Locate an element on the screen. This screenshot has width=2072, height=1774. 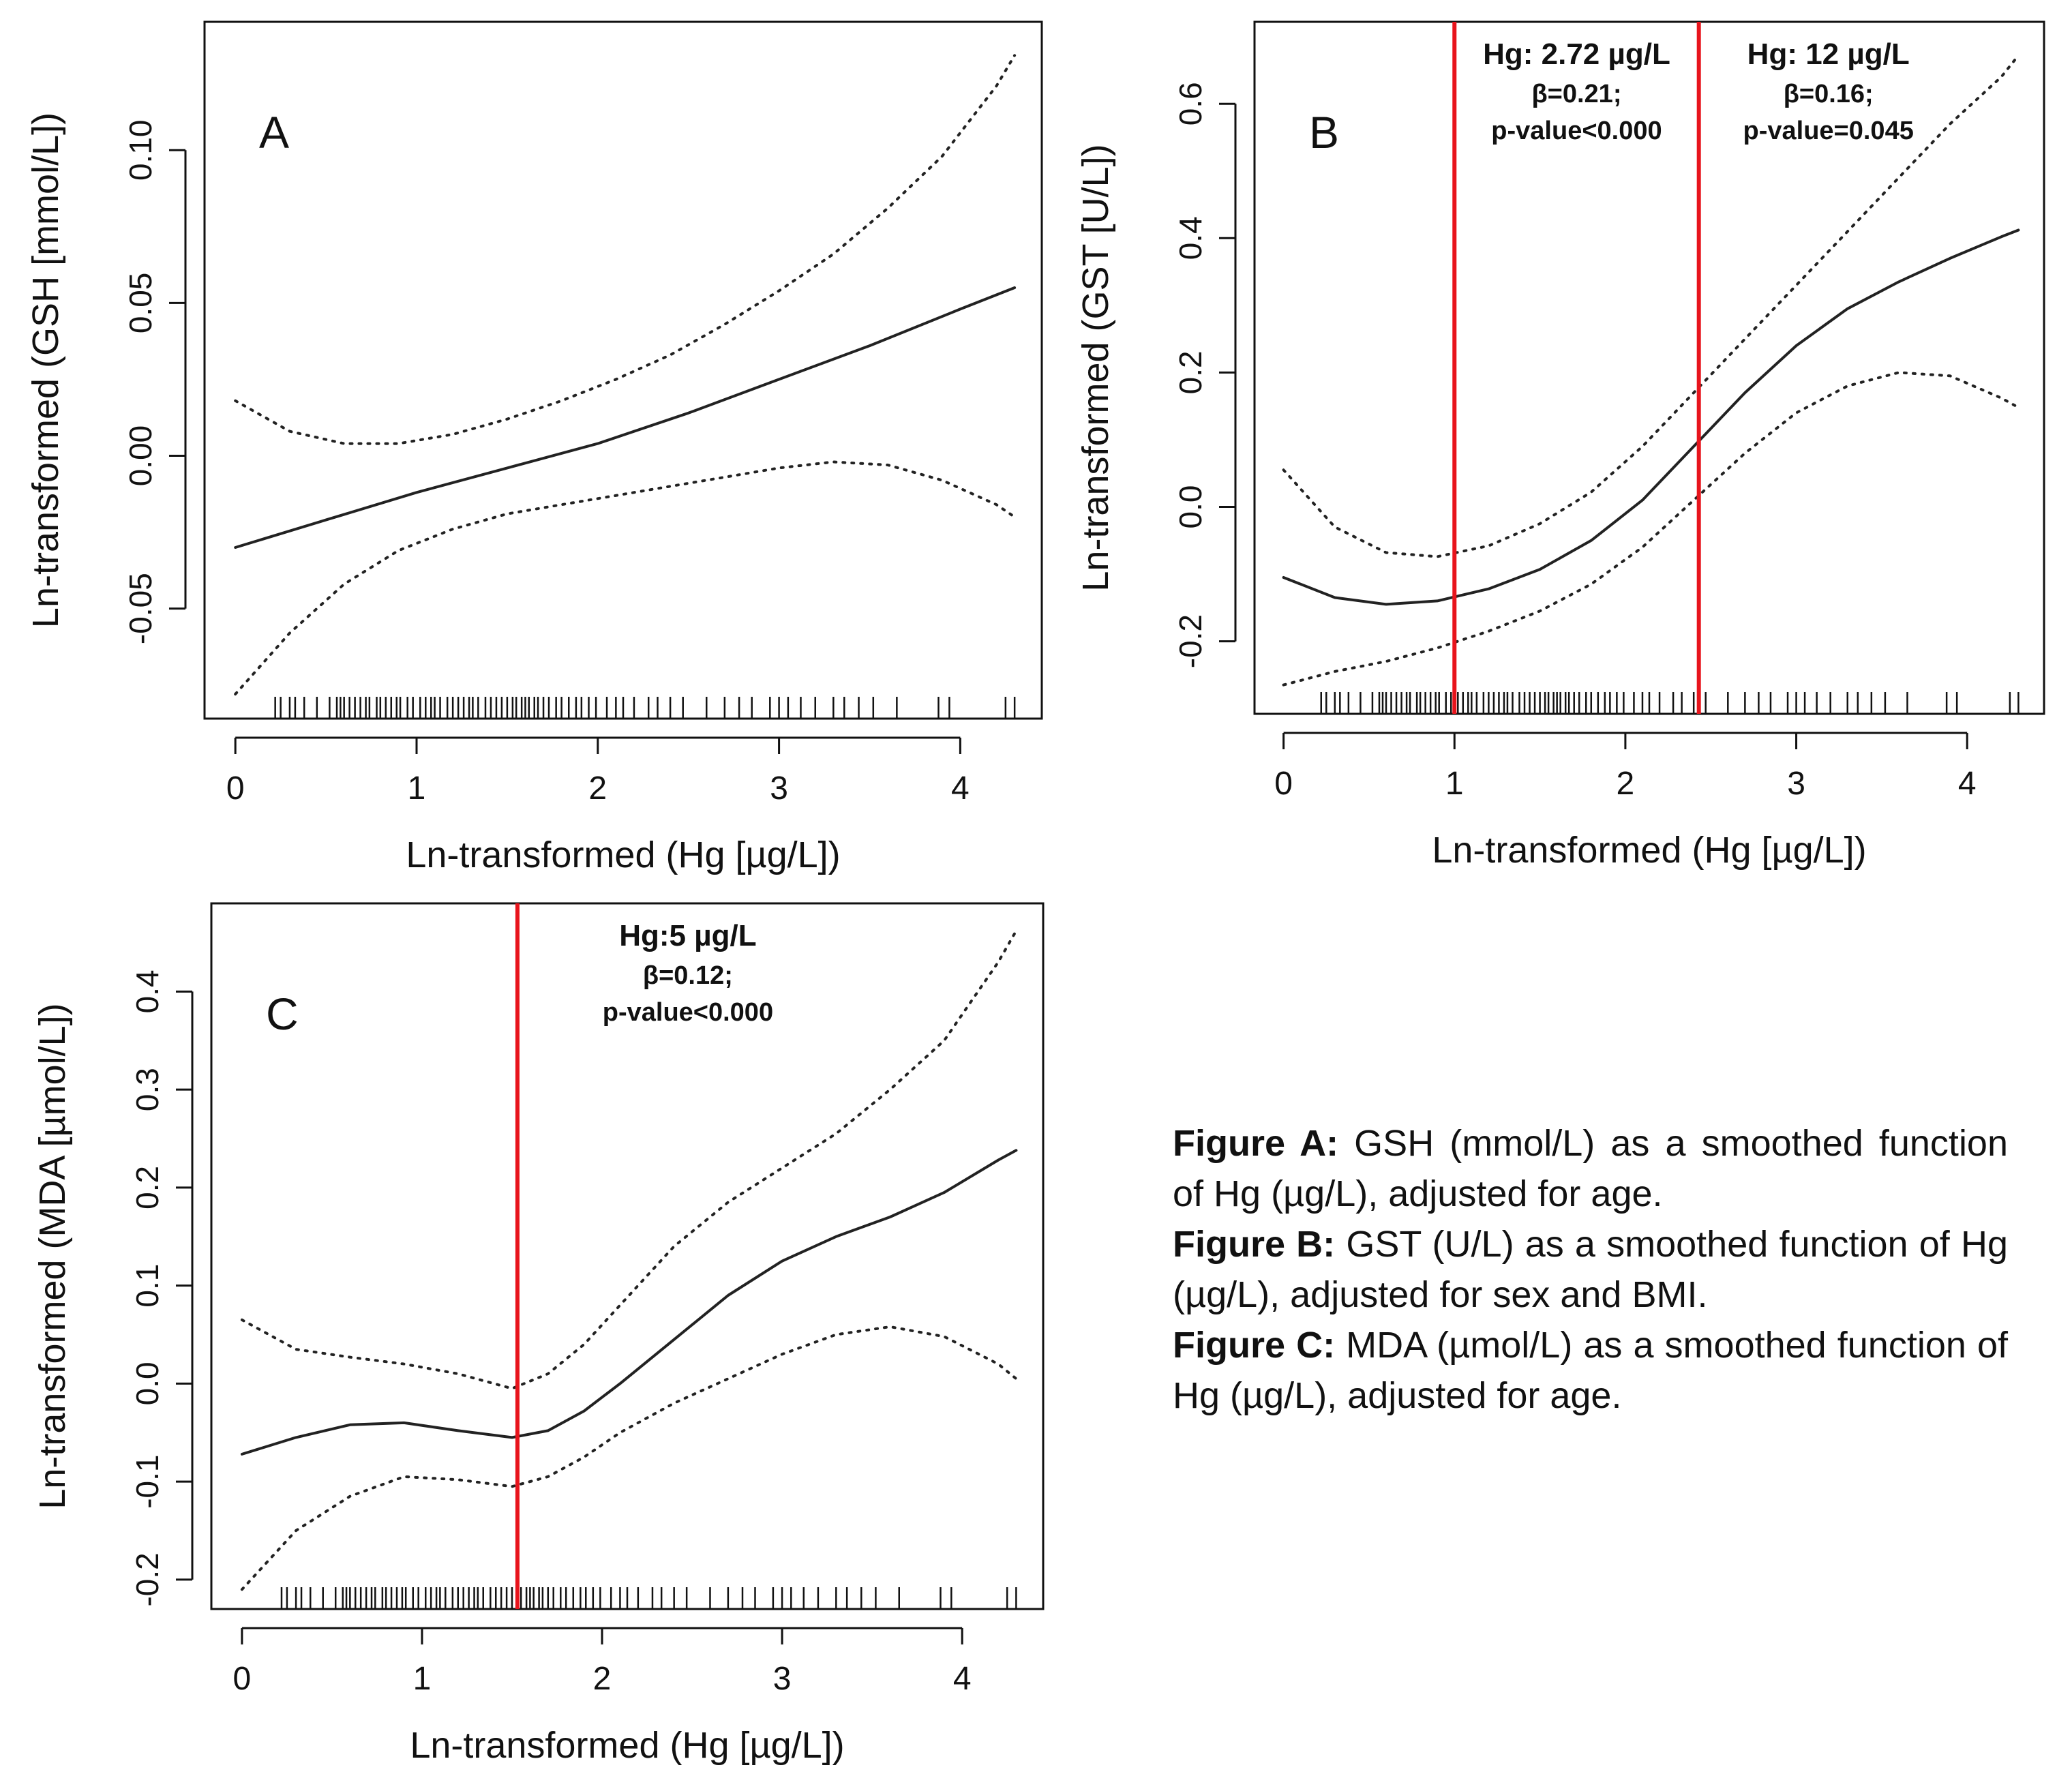
panel-a-x-axis-label: Ln-transformed (Hg [µg/L]) is located at coordinates (623, 855).